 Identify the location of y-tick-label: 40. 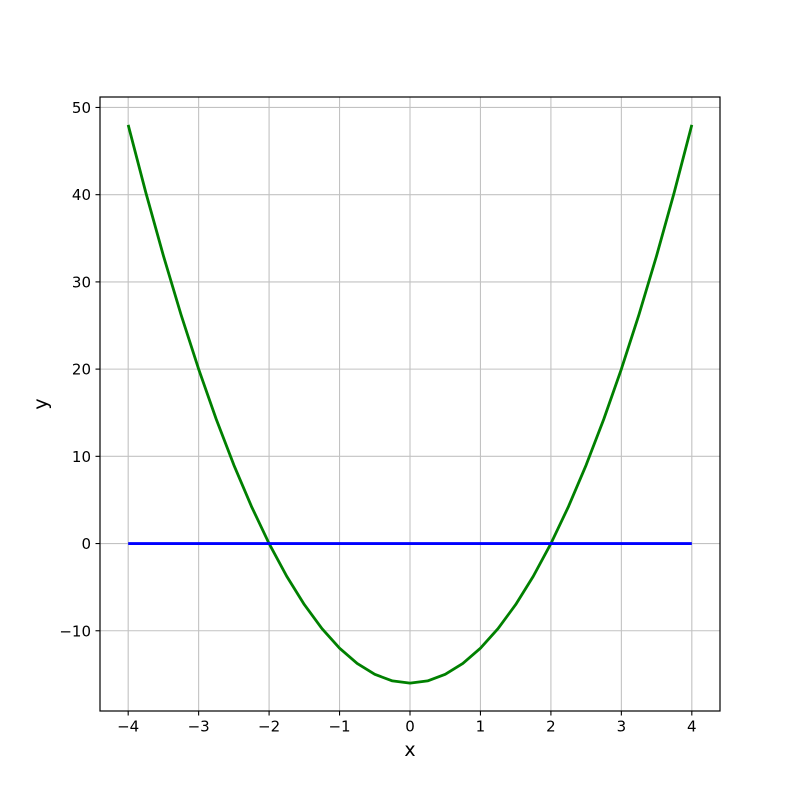
(81, 195).